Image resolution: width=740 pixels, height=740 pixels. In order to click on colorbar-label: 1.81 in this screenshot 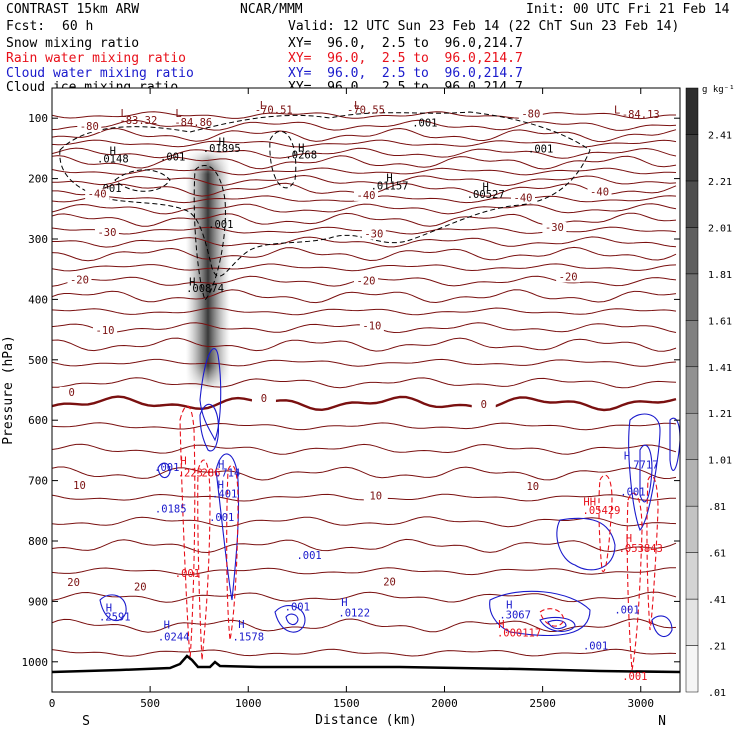, I will do `click(720, 275)`.